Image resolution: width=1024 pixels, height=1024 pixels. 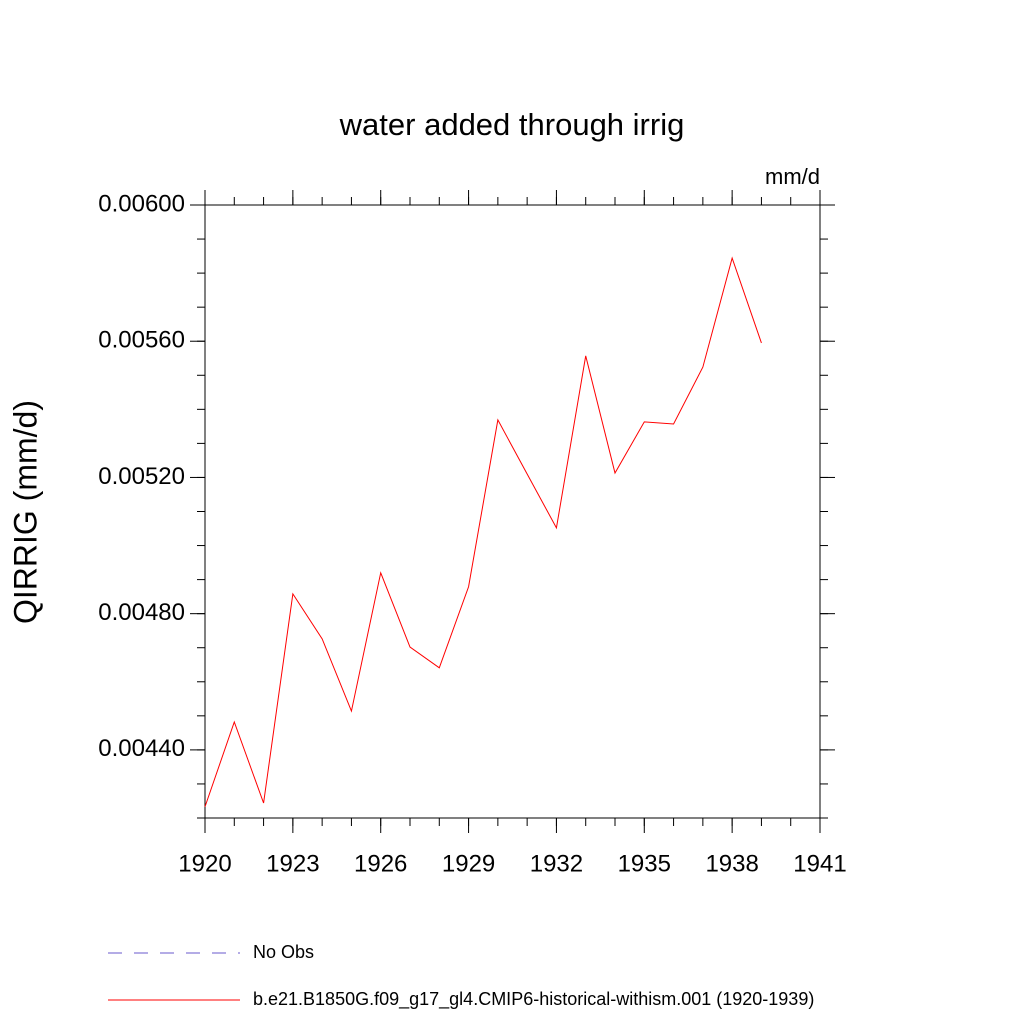 What do you see at coordinates (141, 476) in the screenshot?
I see `y-tick-label: 0.00520` at bounding box center [141, 476].